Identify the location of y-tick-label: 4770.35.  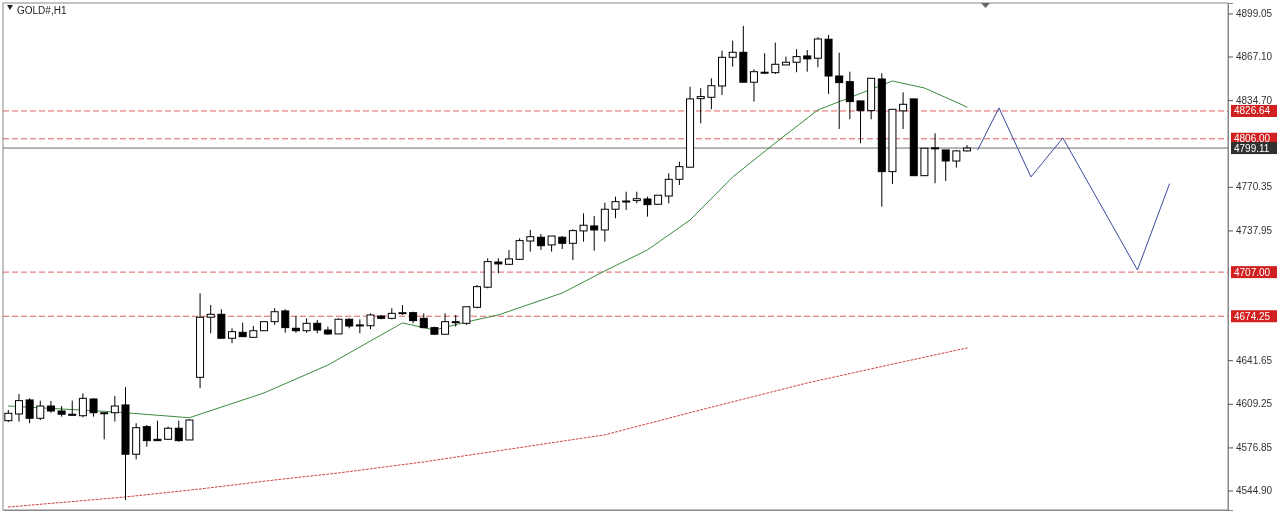
(1254, 187).